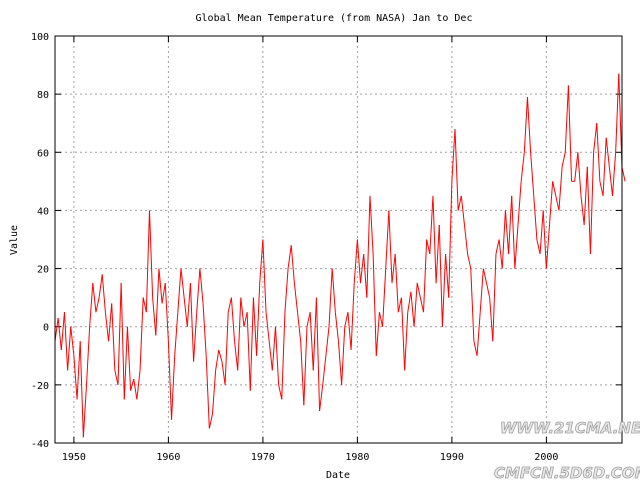 The height and width of the screenshot is (480, 640). What do you see at coordinates (40, 386) in the screenshot?
I see `y-tick-label: -20` at bounding box center [40, 386].